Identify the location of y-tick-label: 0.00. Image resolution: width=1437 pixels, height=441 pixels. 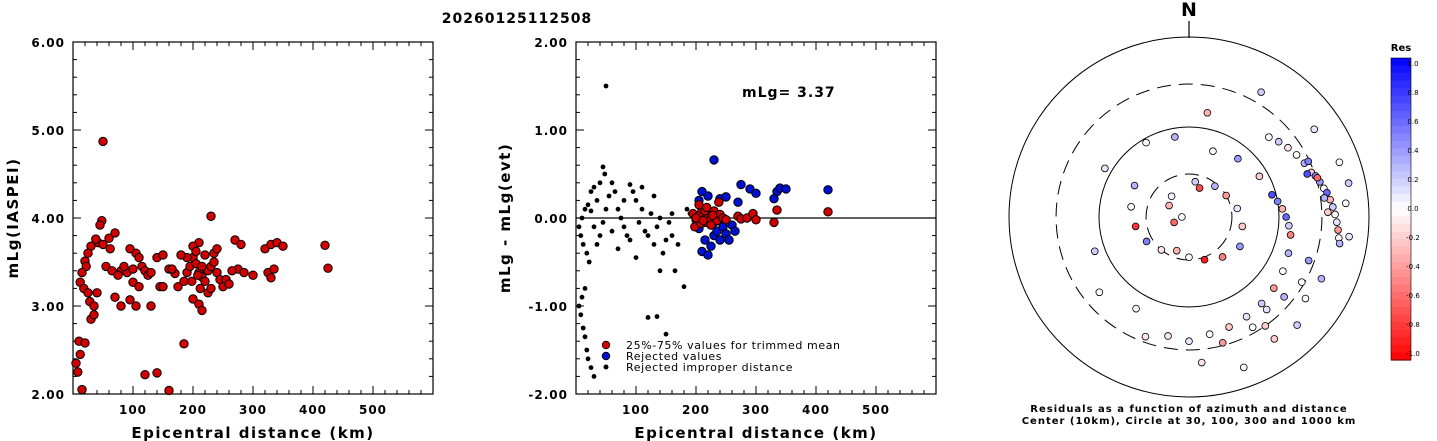
(551, 219).